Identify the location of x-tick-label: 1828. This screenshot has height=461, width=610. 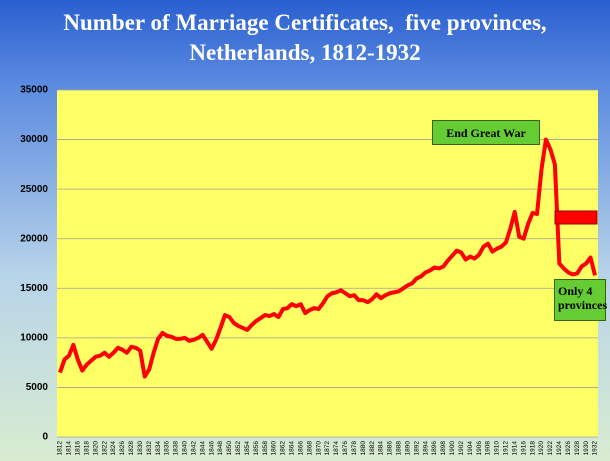
(131, 448).